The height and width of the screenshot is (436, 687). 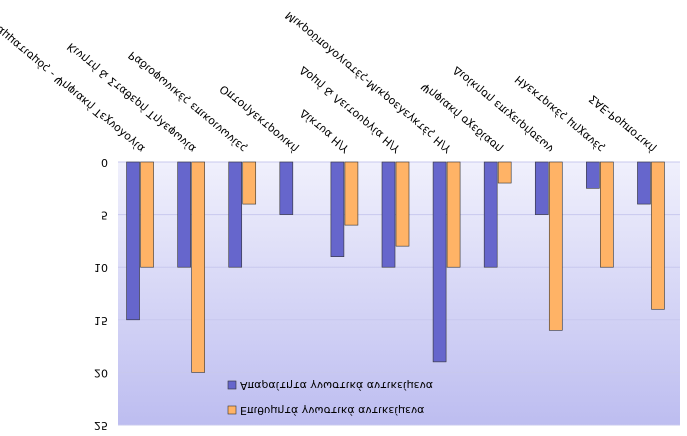 What do you see at coordinates (101, 320) in the screenshot?
I see `y-tick-label: 15` at bounding box center [101, 320].